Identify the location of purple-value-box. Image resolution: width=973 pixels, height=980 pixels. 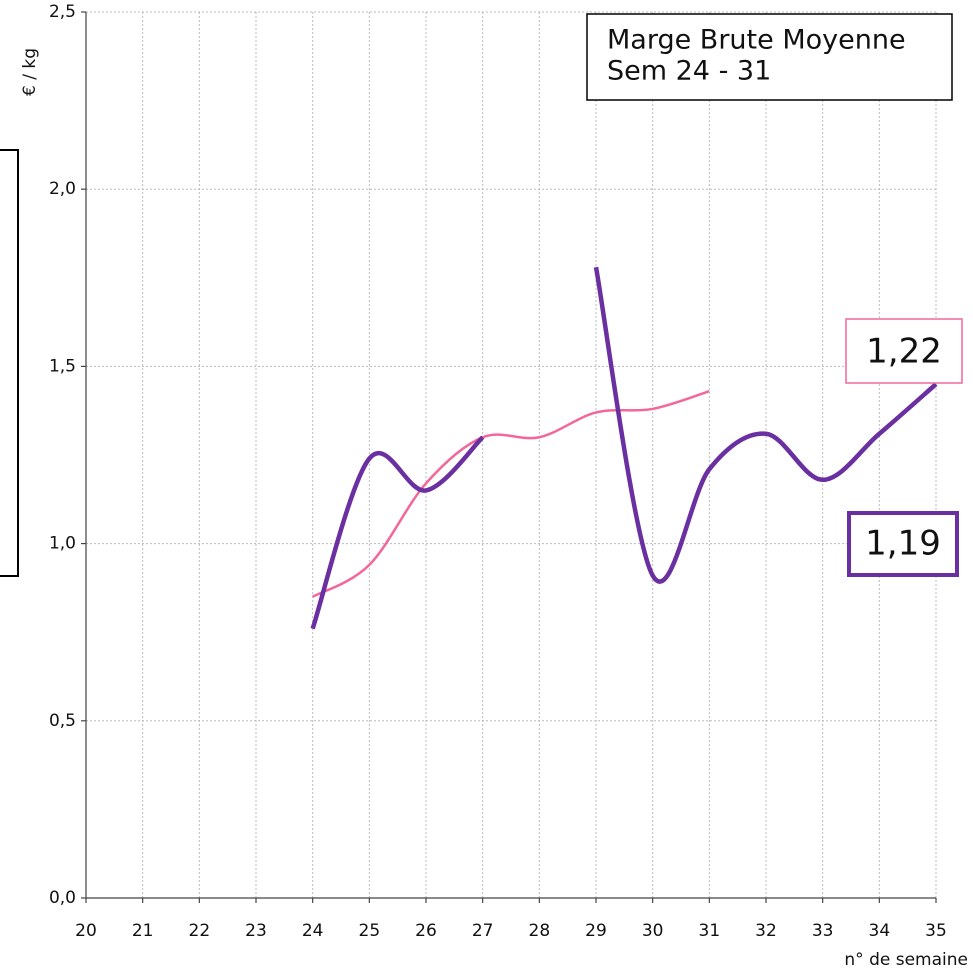
(903, 544).